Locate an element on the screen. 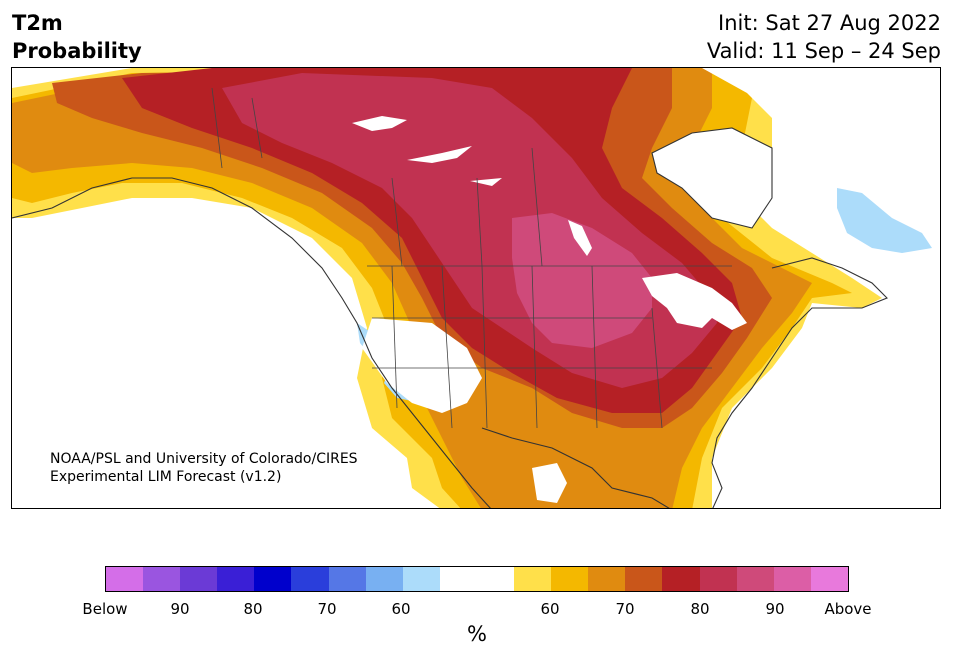  contour-below-60-east is located at coordinates (884, 220).